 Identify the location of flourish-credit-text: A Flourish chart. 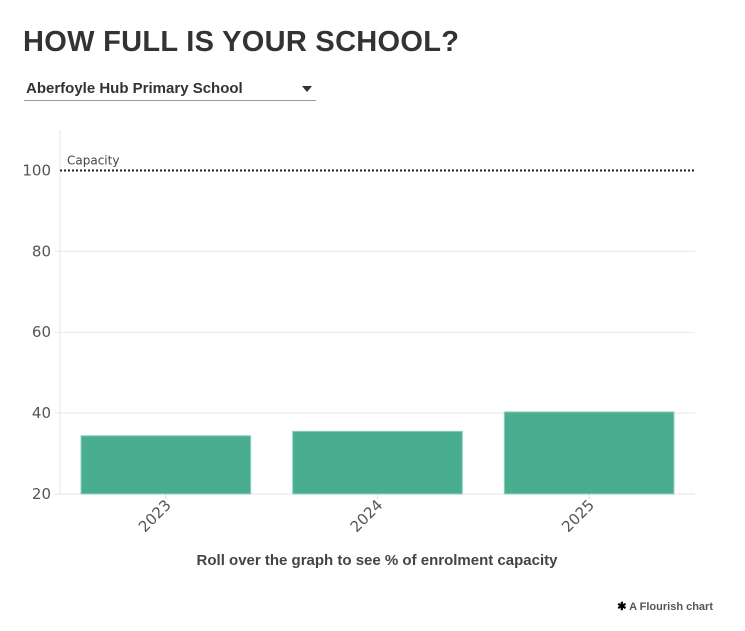
(671, 607).